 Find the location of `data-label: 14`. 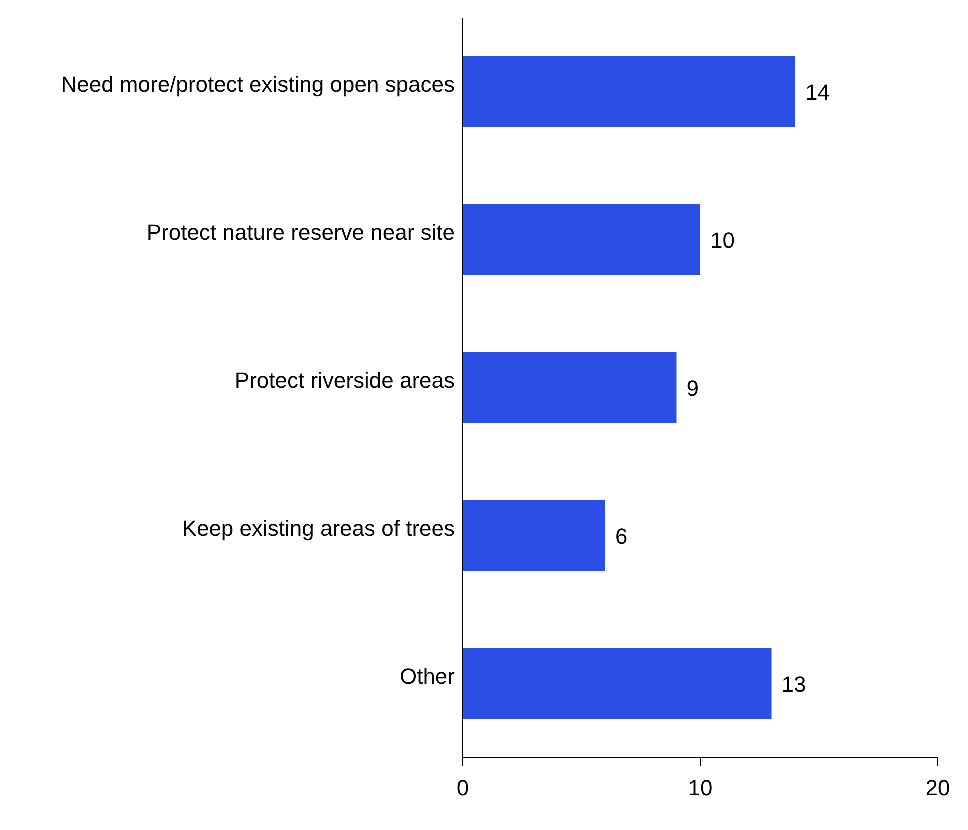

data-label: 14 is located at coordinates (818, 92).